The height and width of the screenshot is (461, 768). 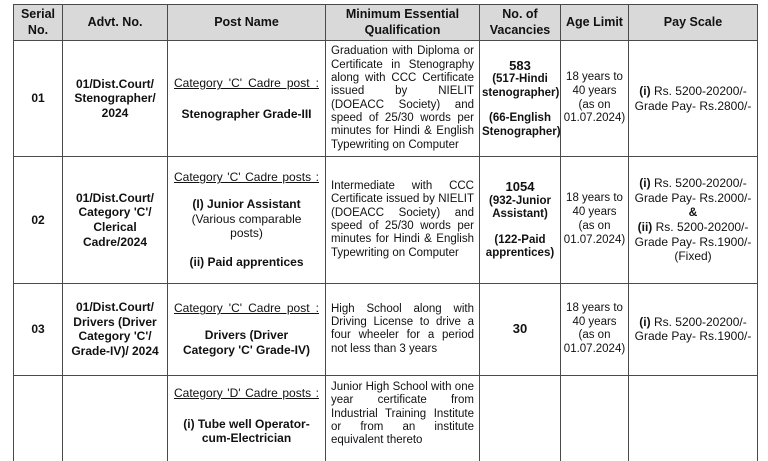 I want to click on vacancy-detail: (66-English Stenographer), so click(x=521, y=125).